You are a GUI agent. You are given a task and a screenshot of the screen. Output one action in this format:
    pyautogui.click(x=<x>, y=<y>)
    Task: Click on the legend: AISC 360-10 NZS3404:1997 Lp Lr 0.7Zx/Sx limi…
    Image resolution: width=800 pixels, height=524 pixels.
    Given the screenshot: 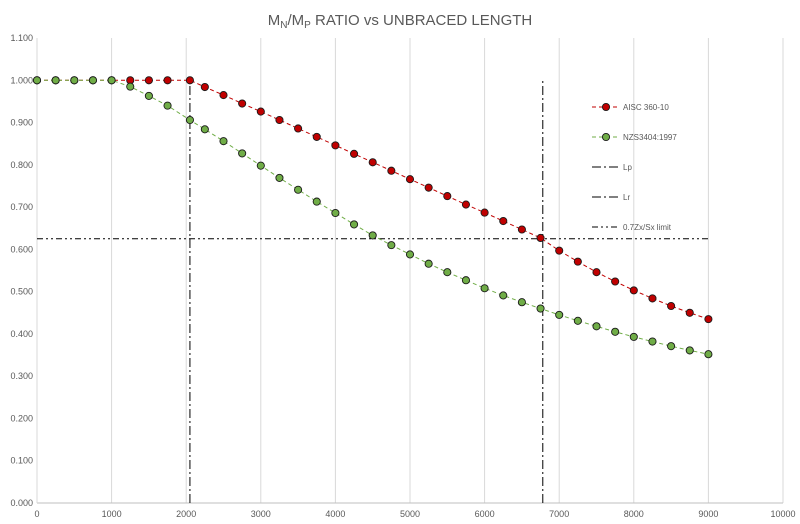 What is the action you would take?
    pyautogui.click(x=634, y=167)
    